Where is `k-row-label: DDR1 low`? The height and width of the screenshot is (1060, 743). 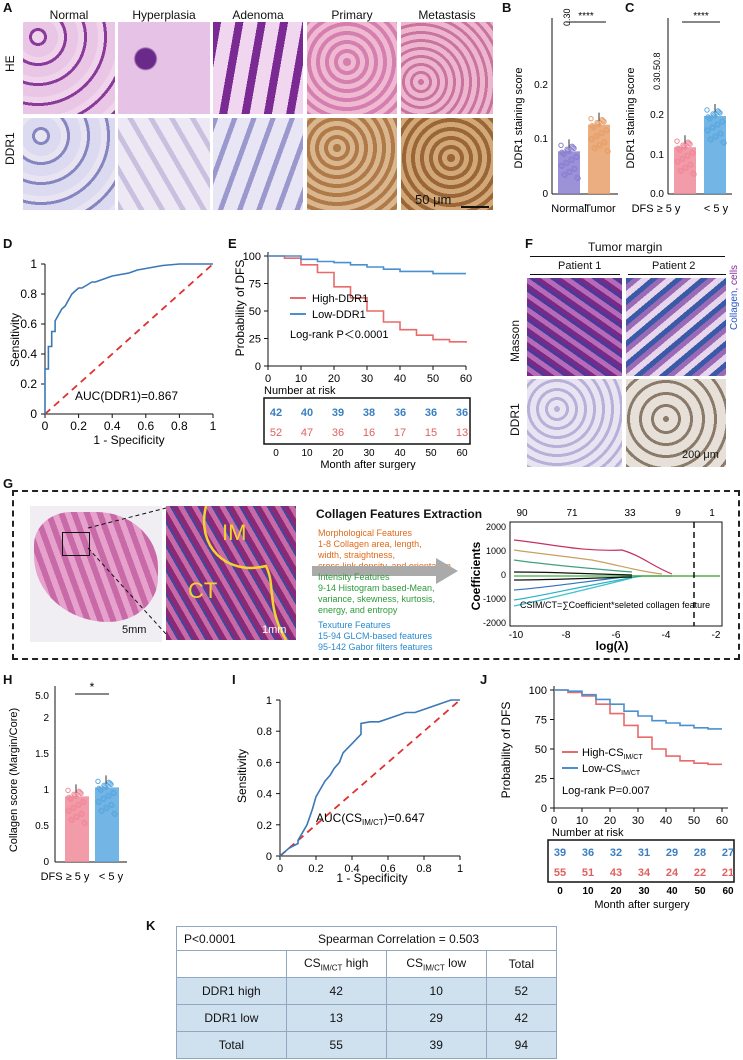
k-row-label: DDR1 low is located at coordinates (231, 1018).